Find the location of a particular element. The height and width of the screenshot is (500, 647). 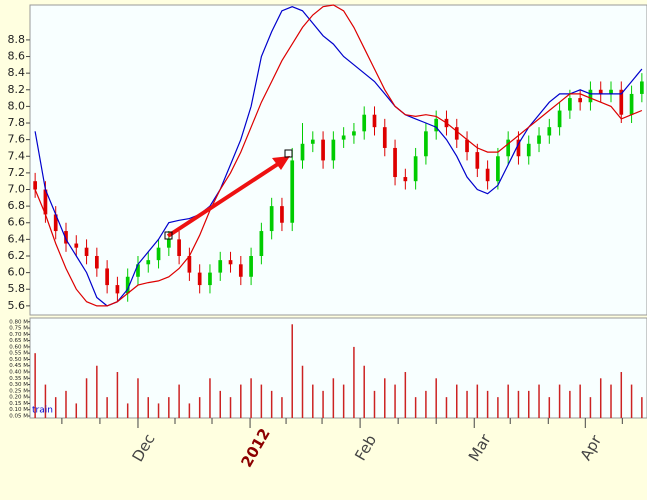

y-tick-label: 8.2 is located at coordinates (17, 89).